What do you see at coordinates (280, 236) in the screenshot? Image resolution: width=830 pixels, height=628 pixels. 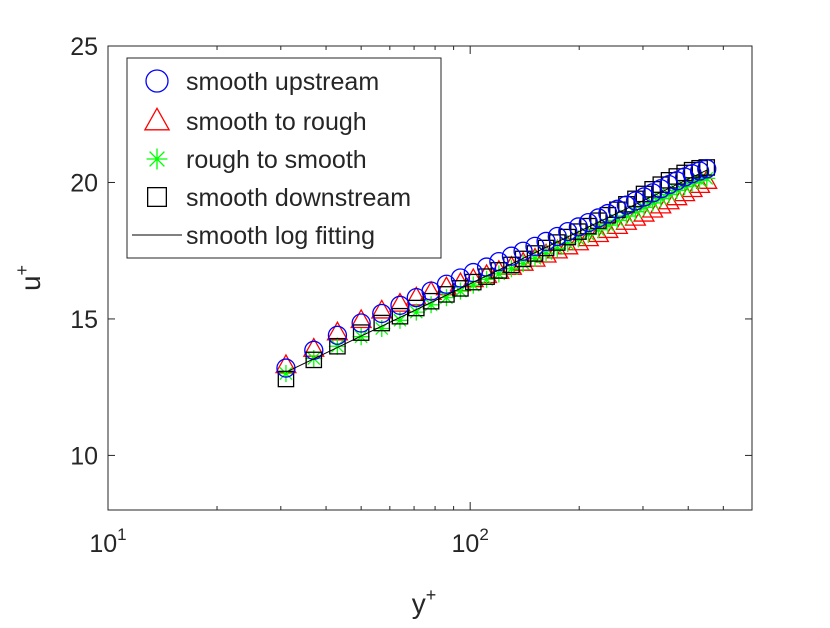 I see `legend-label: smooth log fitting` at bounding box center [280, 236].